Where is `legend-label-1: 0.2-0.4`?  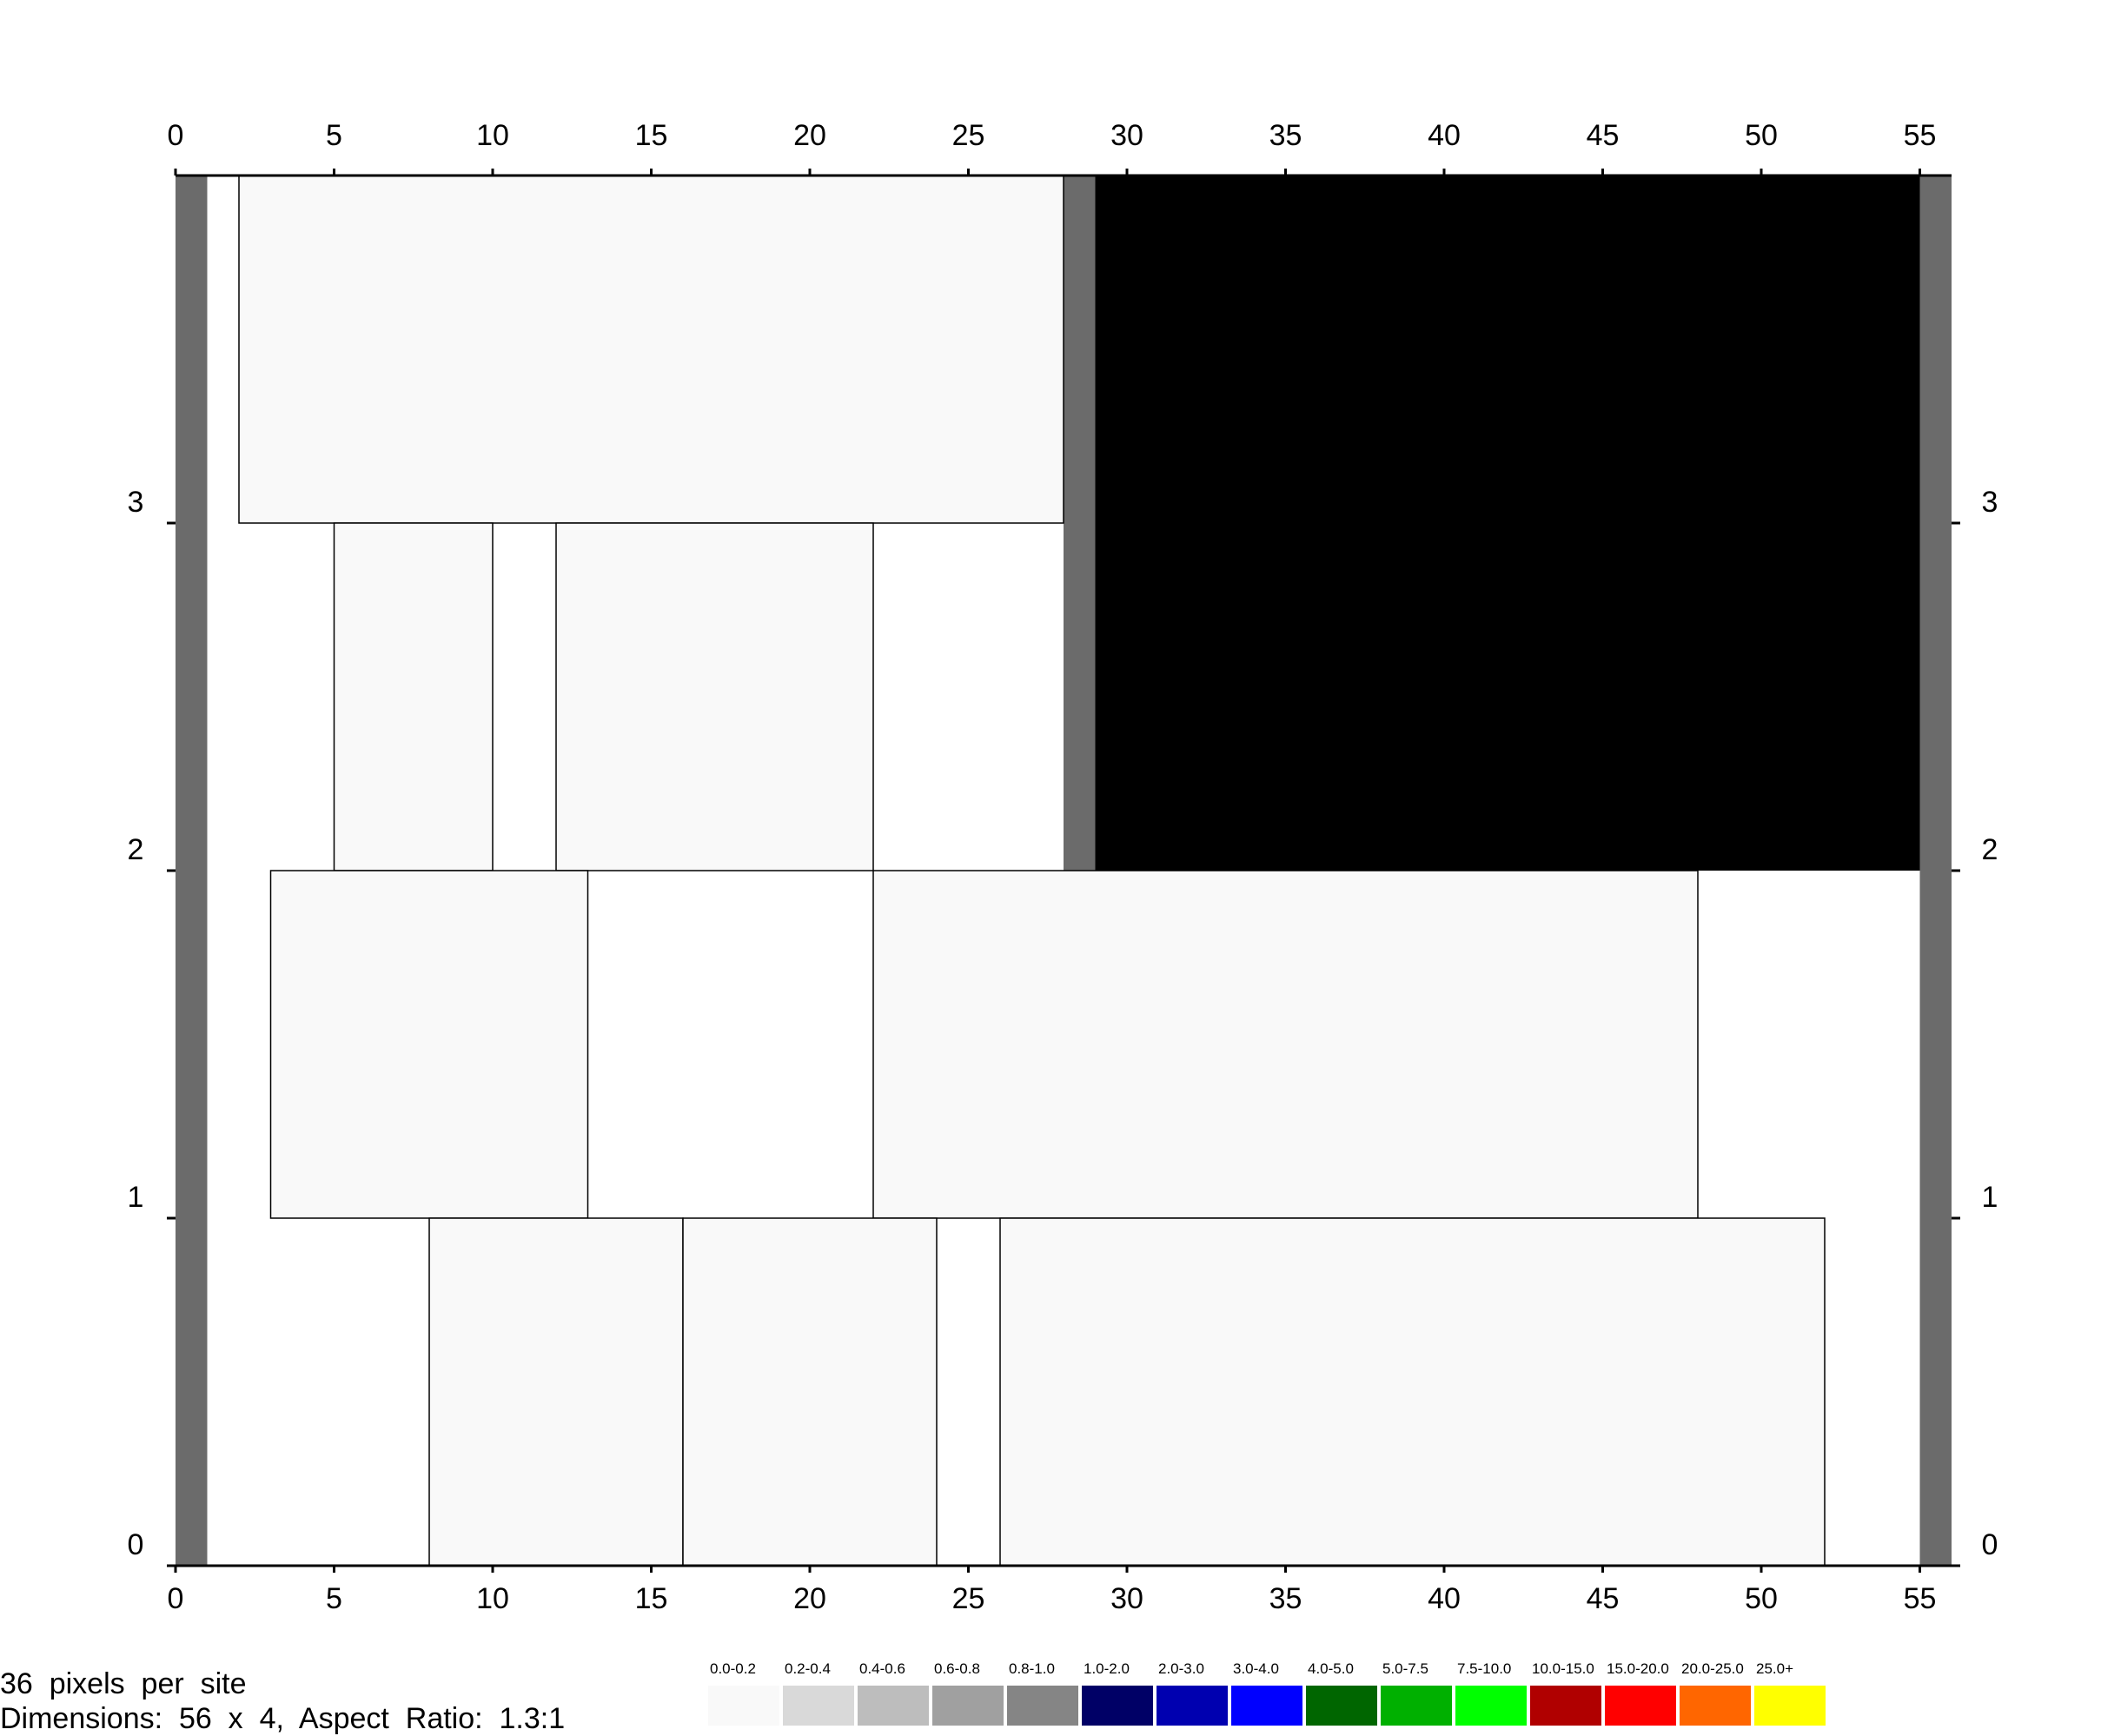 legend-label-1: 0.2-0.4 is located at coordinates (808, 1668).